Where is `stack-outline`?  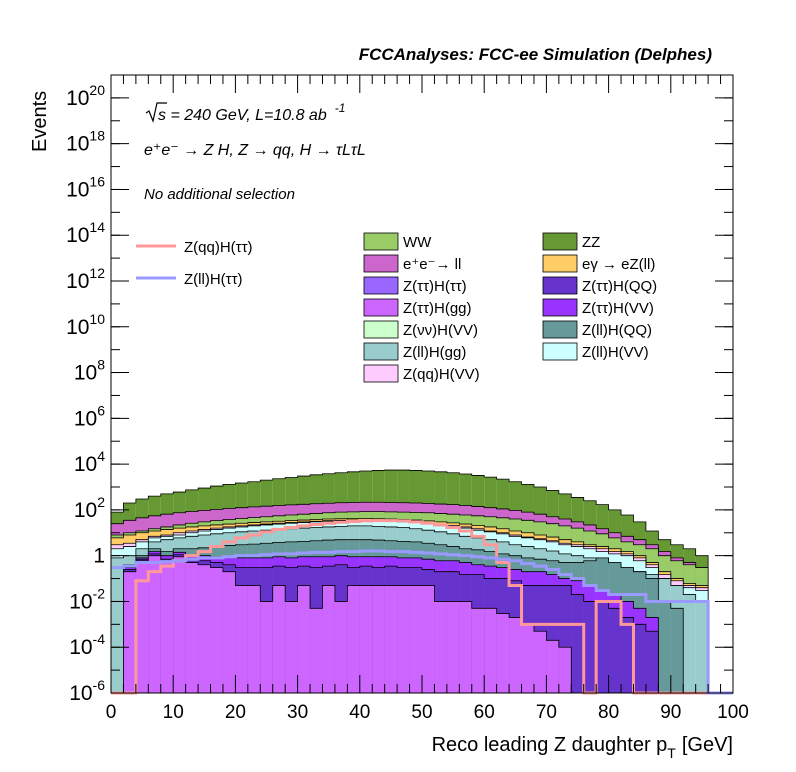 stack-outline is located at coordinates (422, 623).